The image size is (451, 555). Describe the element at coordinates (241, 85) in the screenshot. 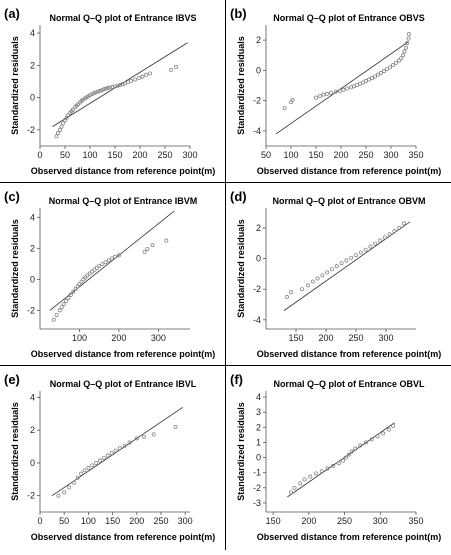

I see `y-axis-label: Standardized residuals` at that location.